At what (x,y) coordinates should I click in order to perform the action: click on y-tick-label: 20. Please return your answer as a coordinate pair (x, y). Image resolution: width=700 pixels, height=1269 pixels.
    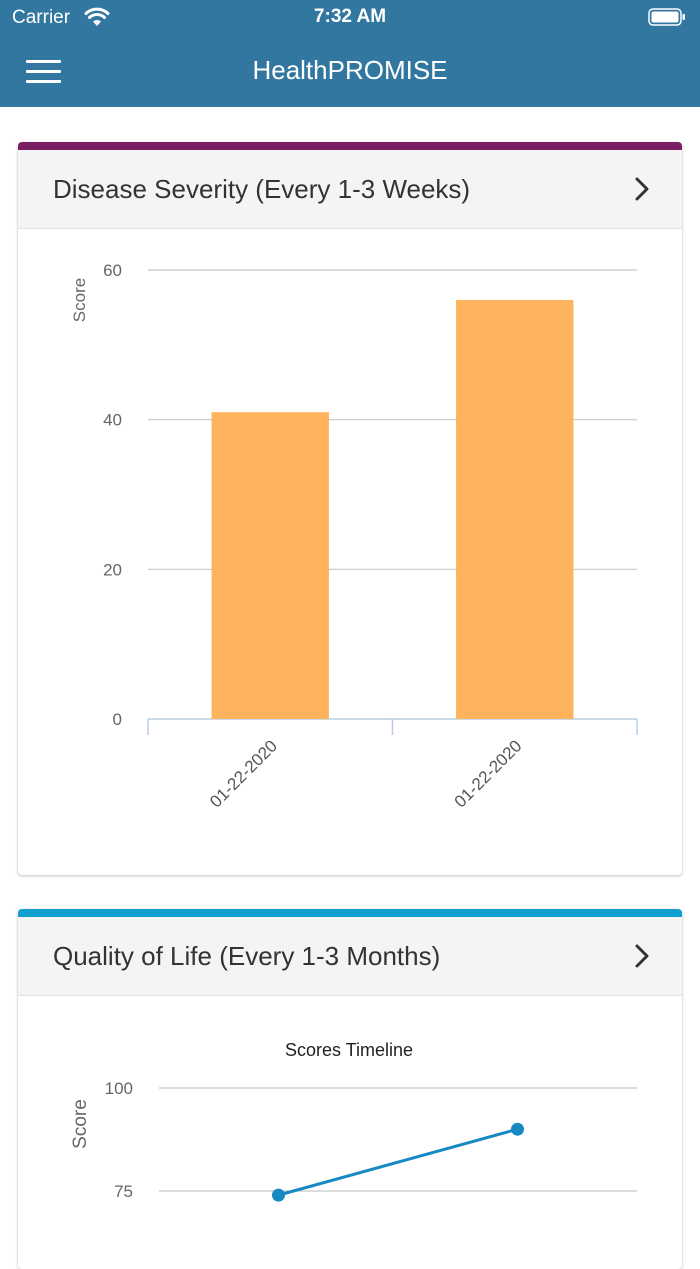
    Looking at the image, I should click on (112, 569).